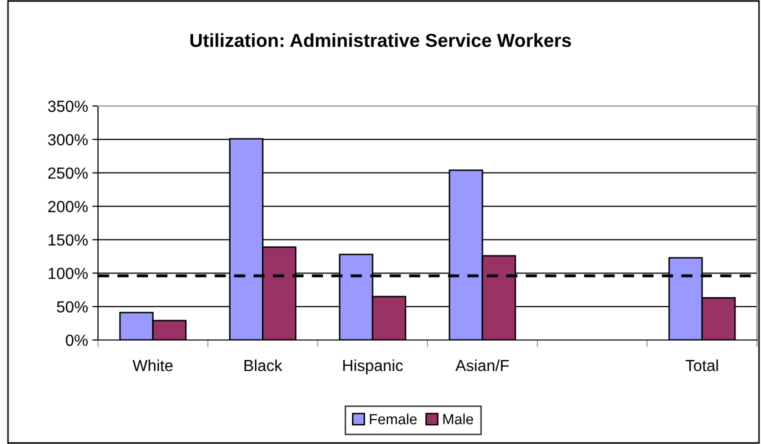 The width and height of the screenshot is (761, 444). What do you see at coordinates (702, 365) in the screenshot?
I see `x-tick-label: Total` at bounding box center [702, 365].